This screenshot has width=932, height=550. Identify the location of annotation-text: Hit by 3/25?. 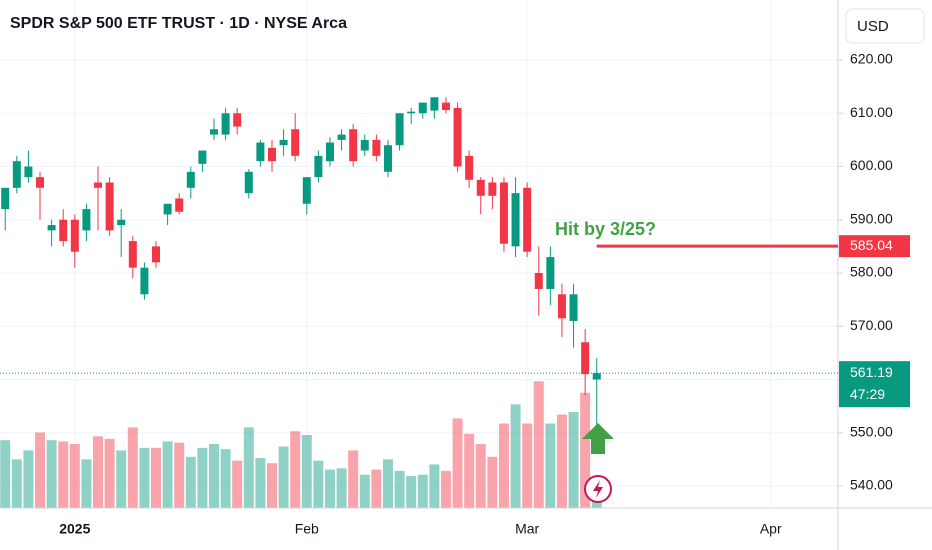
(605, 229).